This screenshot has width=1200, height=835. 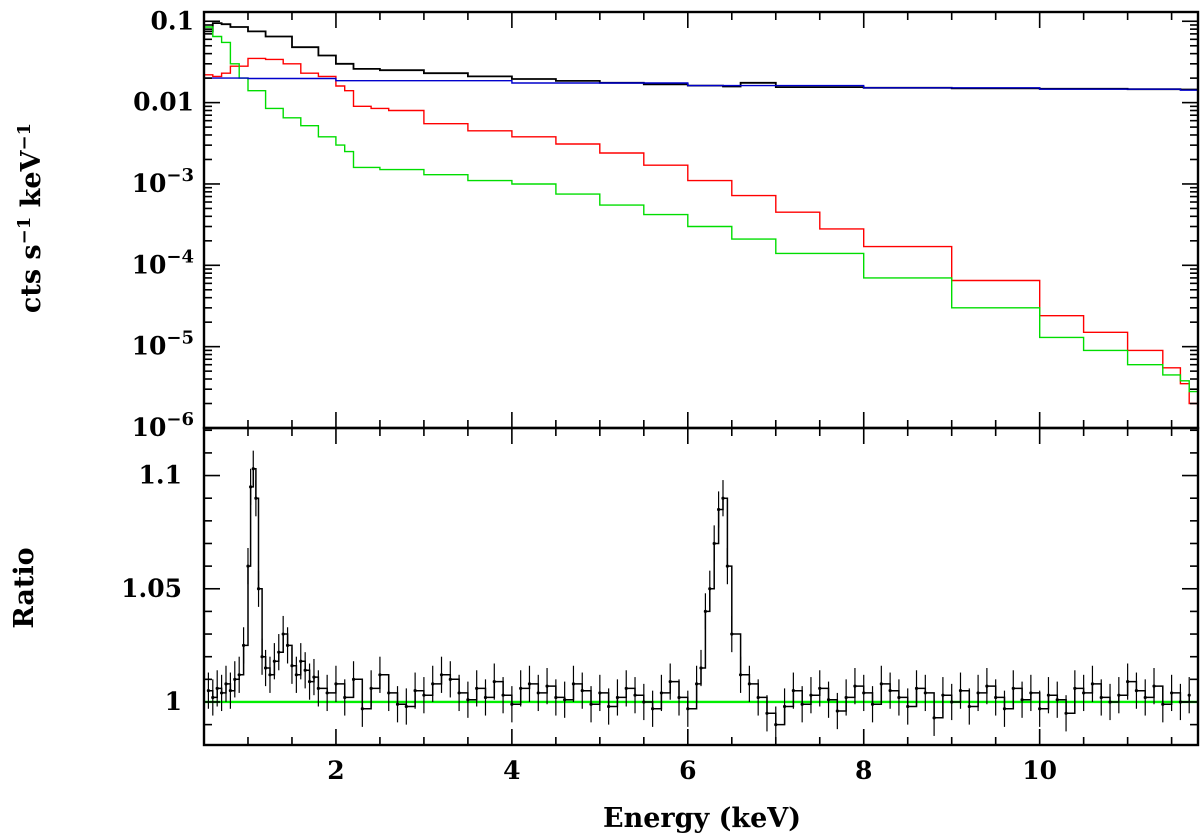 I want to click on y-tick-label: 0.01, so click(x=163, y=102).